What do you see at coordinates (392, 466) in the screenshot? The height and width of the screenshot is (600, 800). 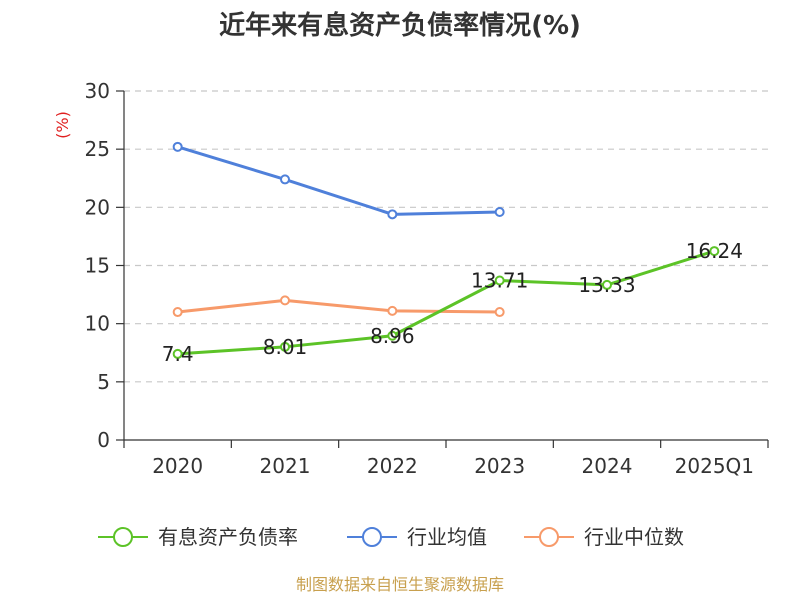 I see `x-tick-label: 2022` at bounding box center [392, 466].